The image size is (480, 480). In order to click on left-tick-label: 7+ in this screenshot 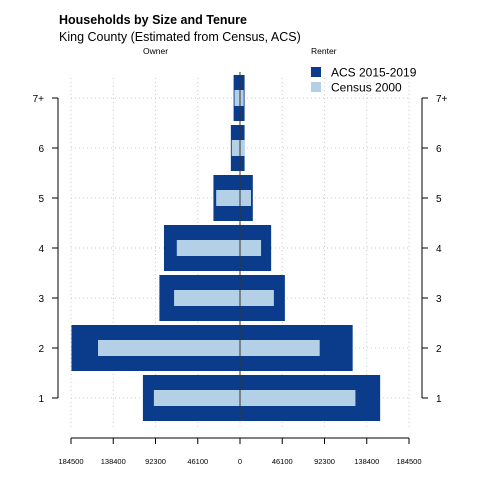, I will do `click(39, 99)`.